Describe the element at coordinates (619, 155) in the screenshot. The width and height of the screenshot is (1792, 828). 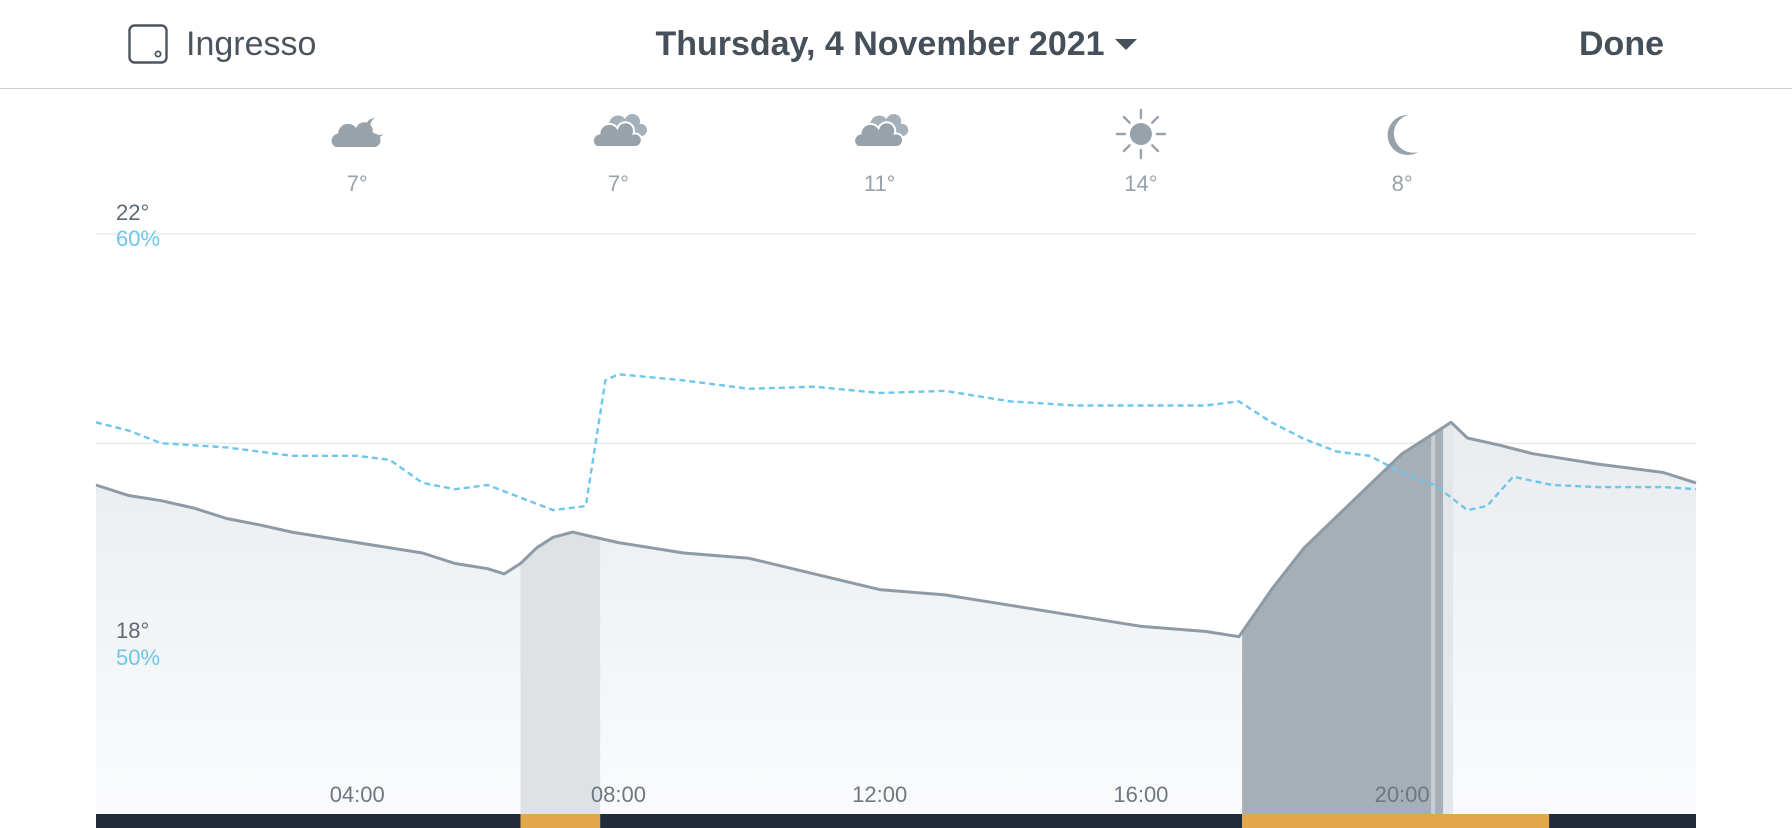
I see `cloud-icon: 7°` at that location.